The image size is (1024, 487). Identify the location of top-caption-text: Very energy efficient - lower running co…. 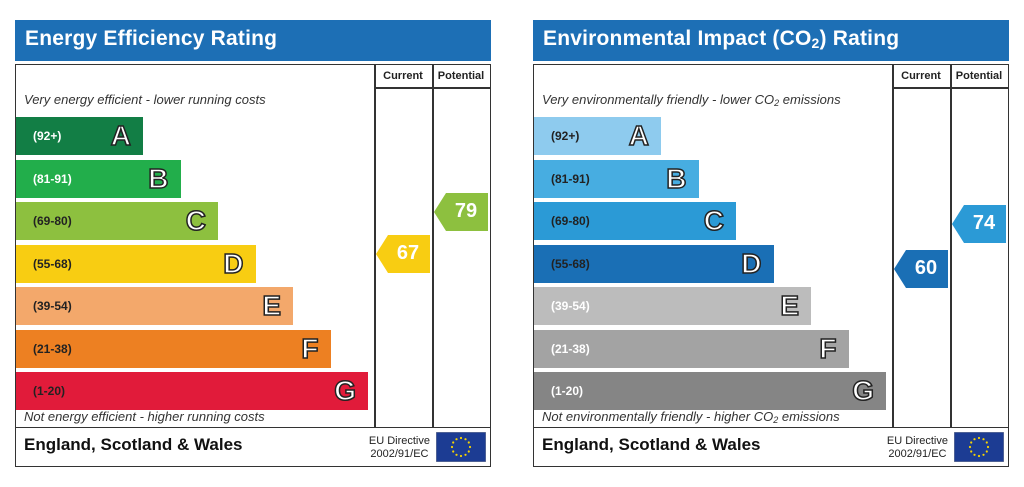
(145, 99).